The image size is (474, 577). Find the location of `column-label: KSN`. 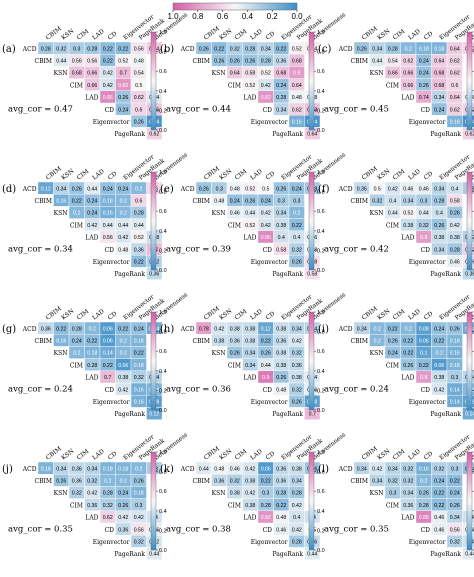

column-label: KSN is located at coordinates (383, 455).